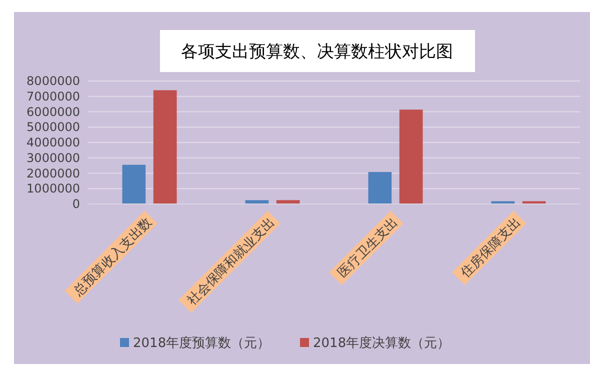 The width and height of the screenshot is (600, 367). Describe the element at coordinates (53, 189) in the screenshot. I see `y-tick-label: 1000000` at that location.